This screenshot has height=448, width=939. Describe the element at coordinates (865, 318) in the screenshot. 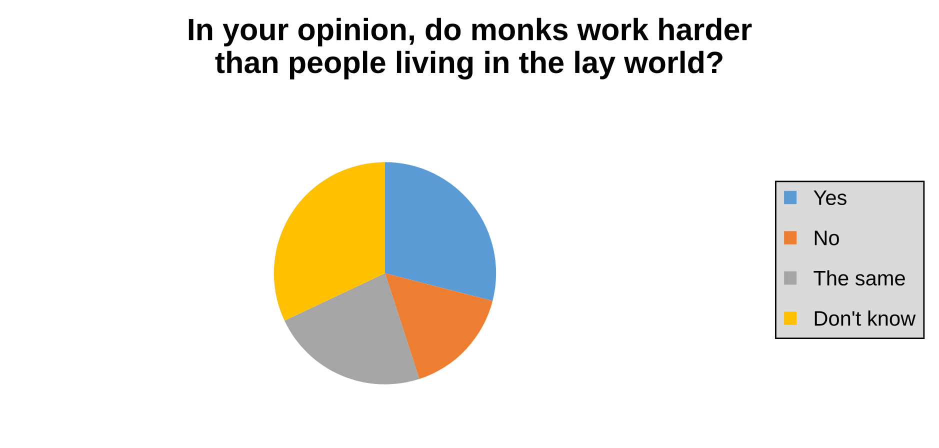

I see `legend-label: Don't know` at that location.